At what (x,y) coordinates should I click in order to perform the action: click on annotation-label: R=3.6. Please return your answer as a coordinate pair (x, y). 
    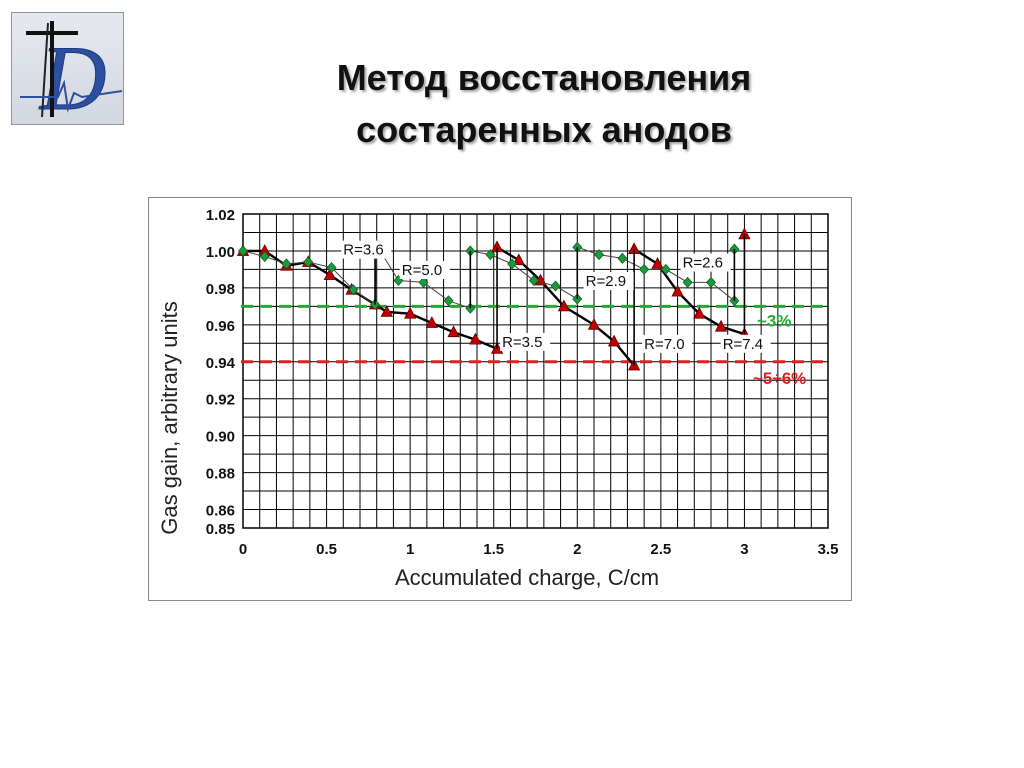
    Looking at the image, I should click on (363, 250).